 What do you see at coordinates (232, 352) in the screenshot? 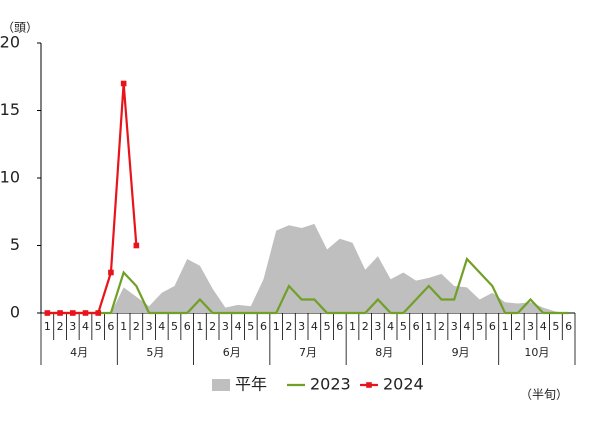
I see `month-label: 6月` at bounding box center [232, 352].